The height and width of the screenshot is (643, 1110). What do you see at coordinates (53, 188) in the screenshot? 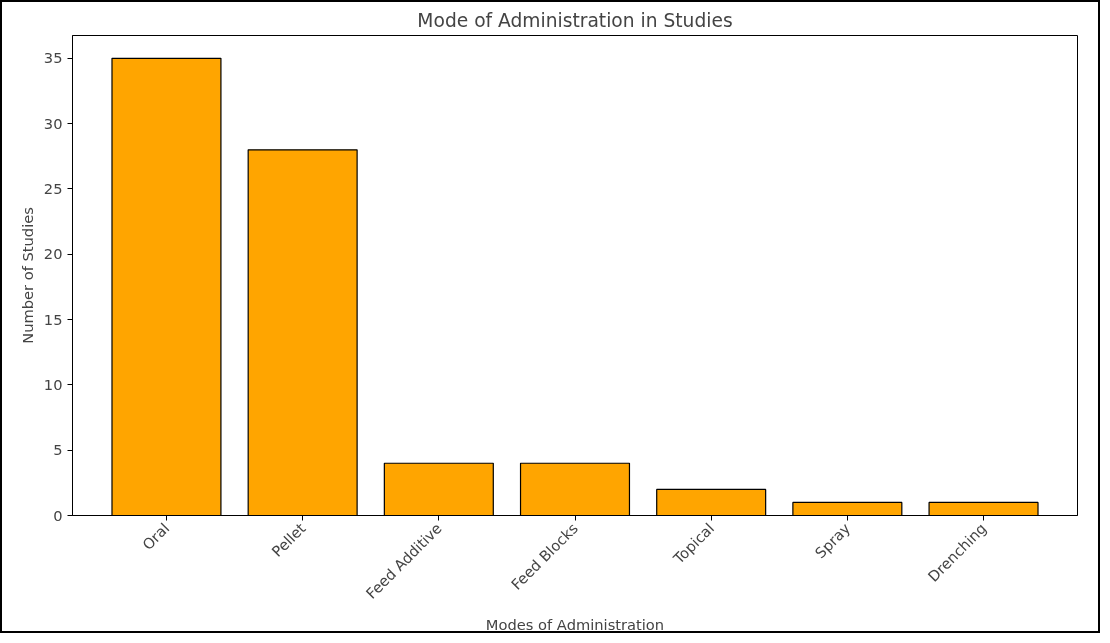
I see `y-tick-label: 25` at bounding box center [53, 188].